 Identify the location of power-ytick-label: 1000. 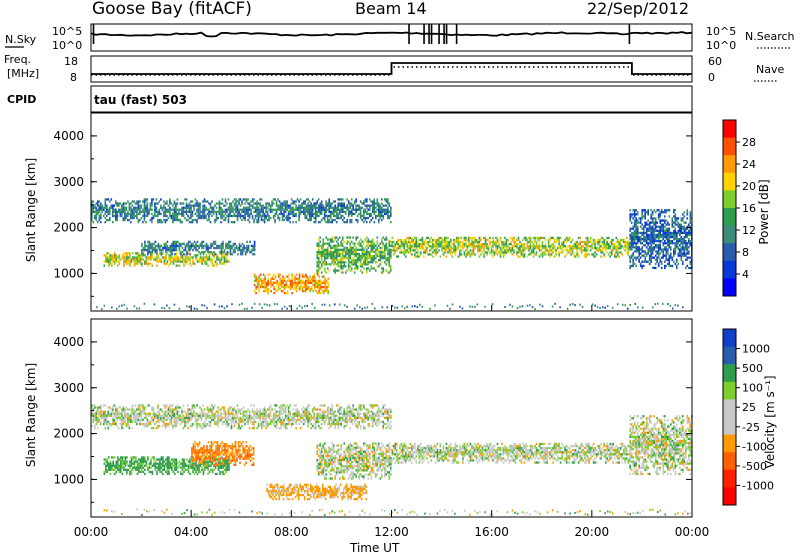
(68, 273).